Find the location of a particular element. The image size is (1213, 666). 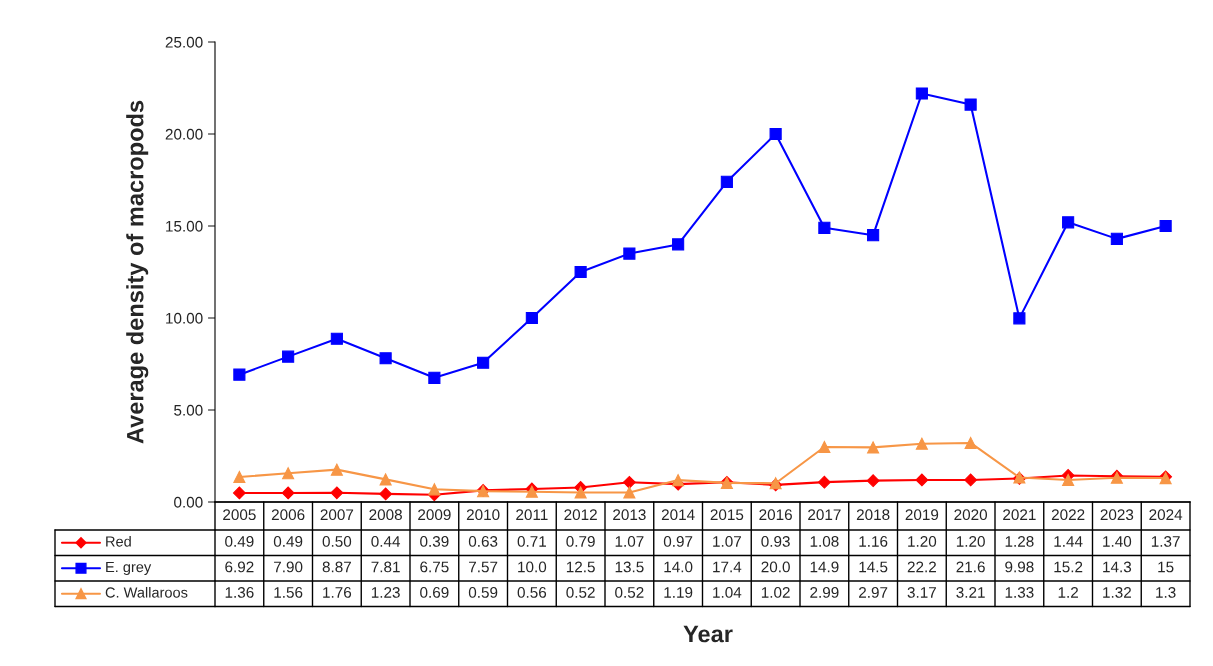

y-tick-label: 20.00 is located at coordinates (184, 134).